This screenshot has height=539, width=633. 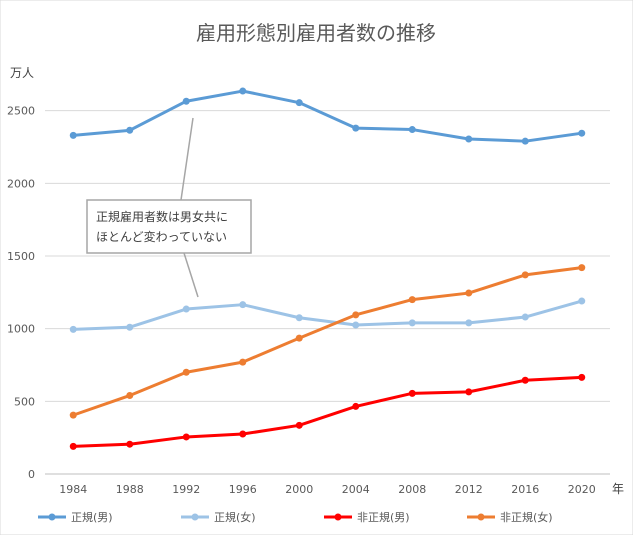 What do you see at coordinates (162, 216) in the screenshot?
I see `callout-text-line-1: 正規雇用者数は男女共に` at bounding box center [162, 216].